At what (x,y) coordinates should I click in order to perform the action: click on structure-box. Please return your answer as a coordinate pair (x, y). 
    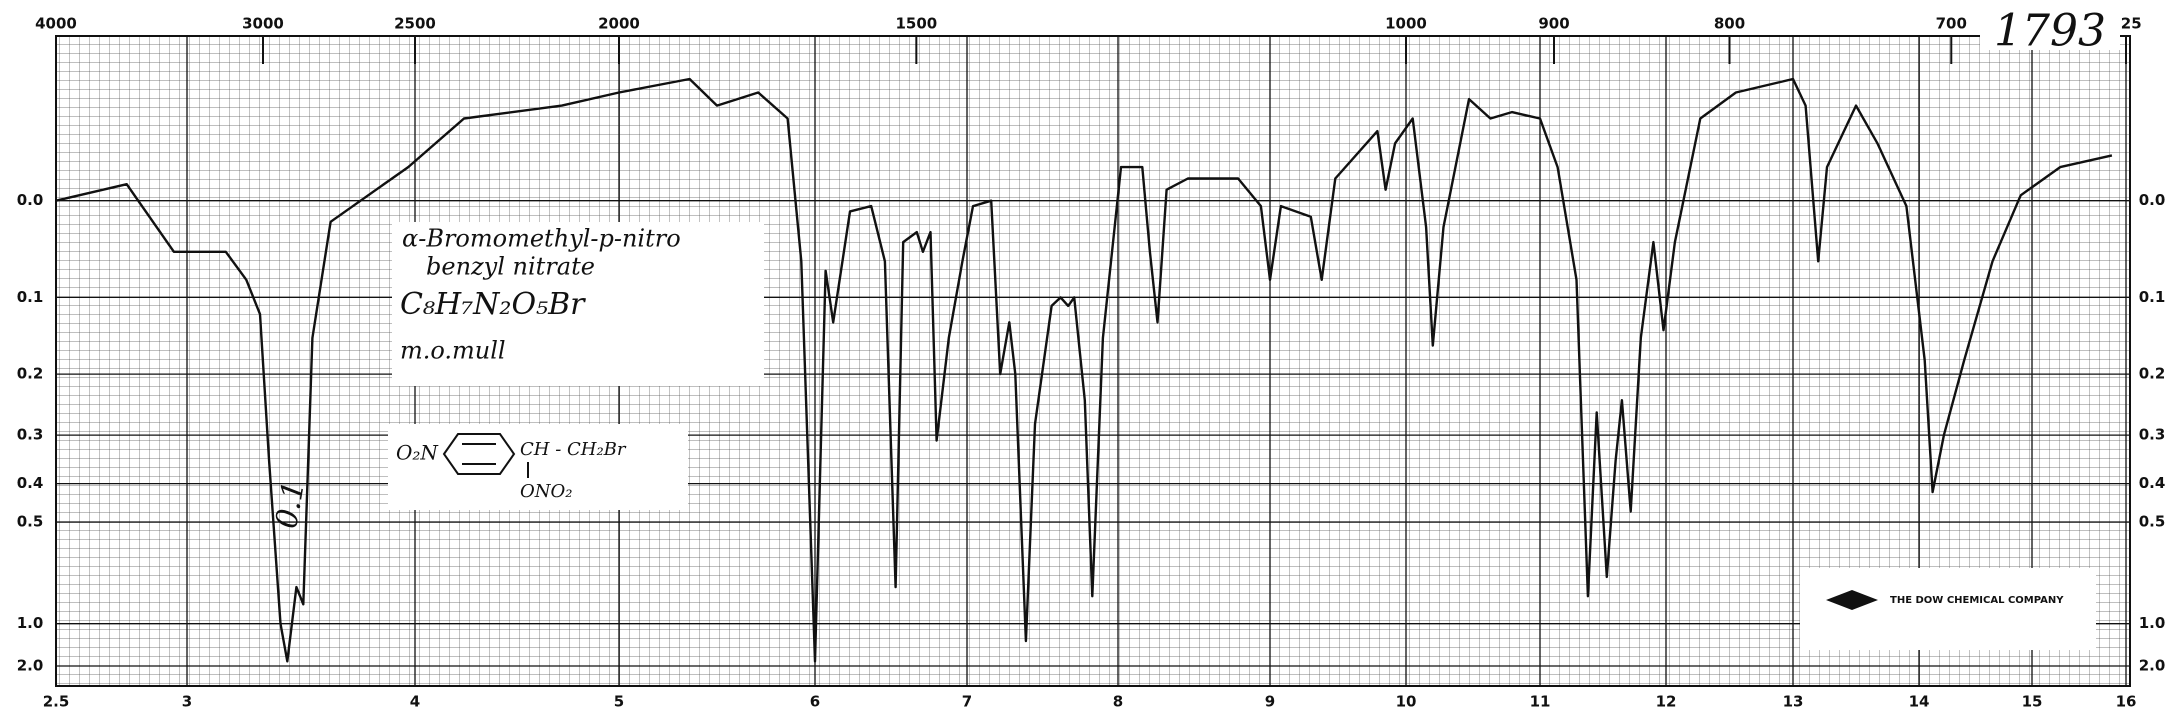
    Looking at the image, I should click on (538, 467).